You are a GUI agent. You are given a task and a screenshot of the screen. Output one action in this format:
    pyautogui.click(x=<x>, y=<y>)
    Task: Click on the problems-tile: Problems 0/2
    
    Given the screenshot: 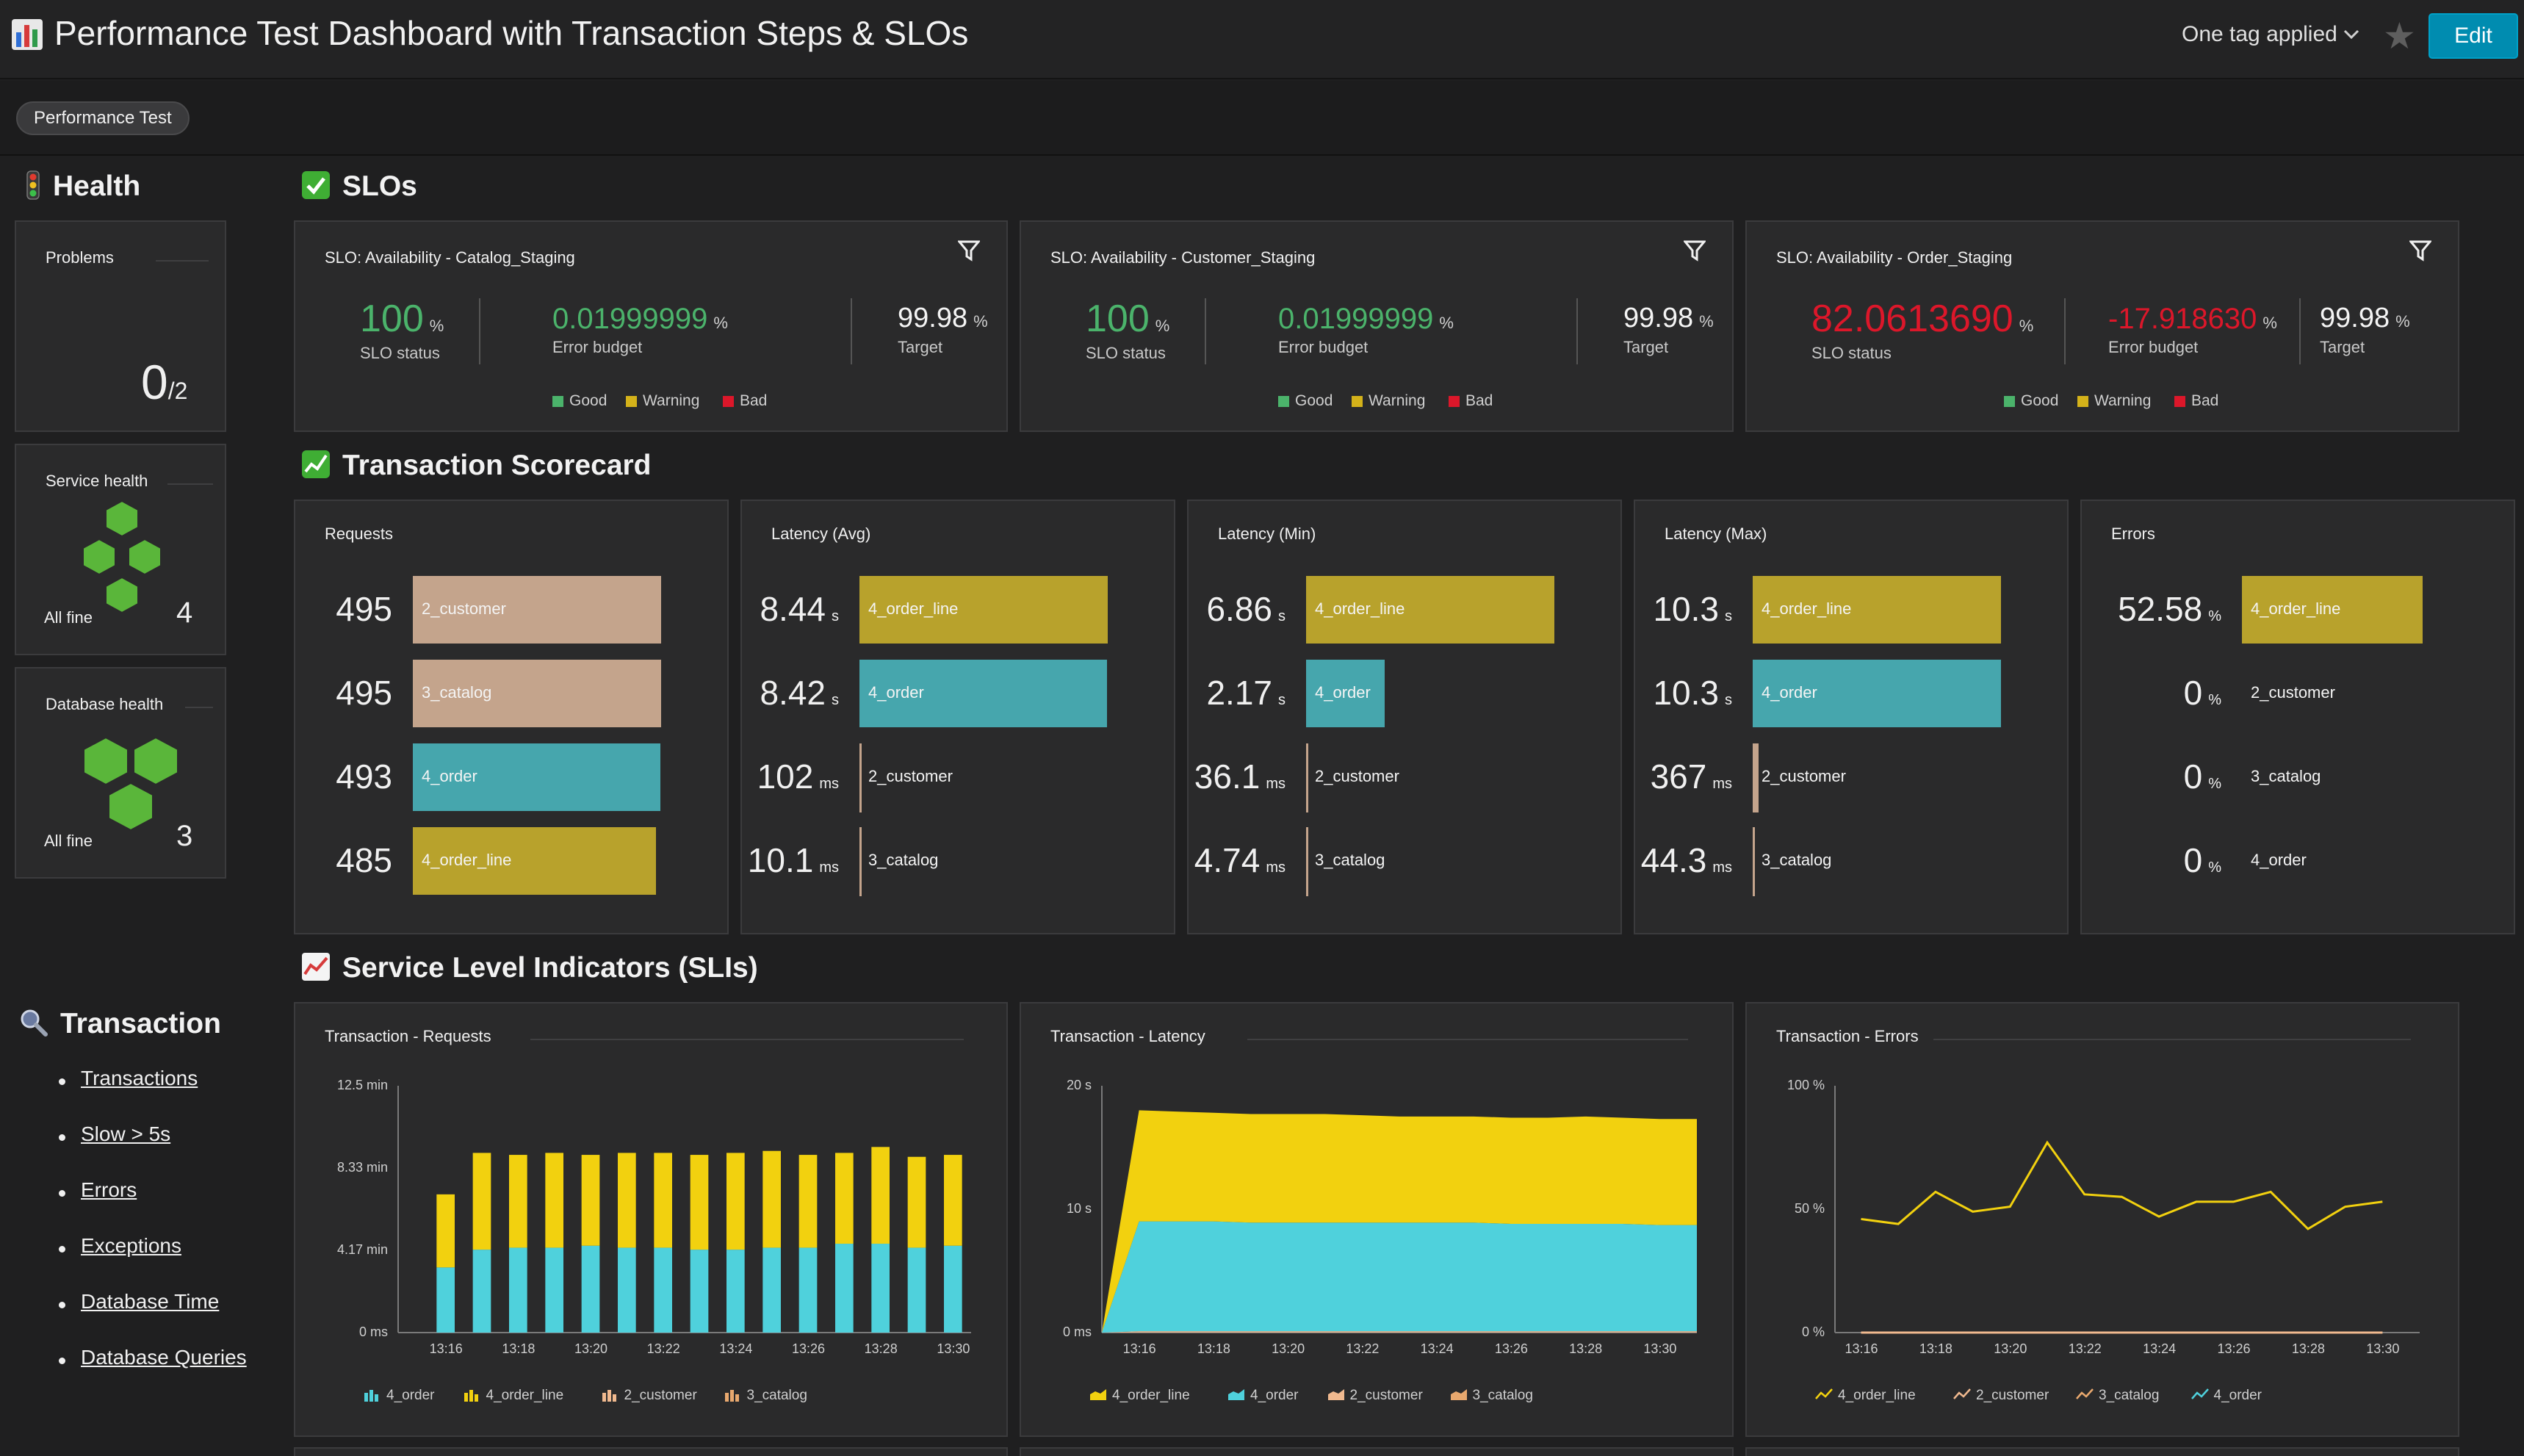 What is the action you would take?
    pyautogui.click(x=120, y=326)
    